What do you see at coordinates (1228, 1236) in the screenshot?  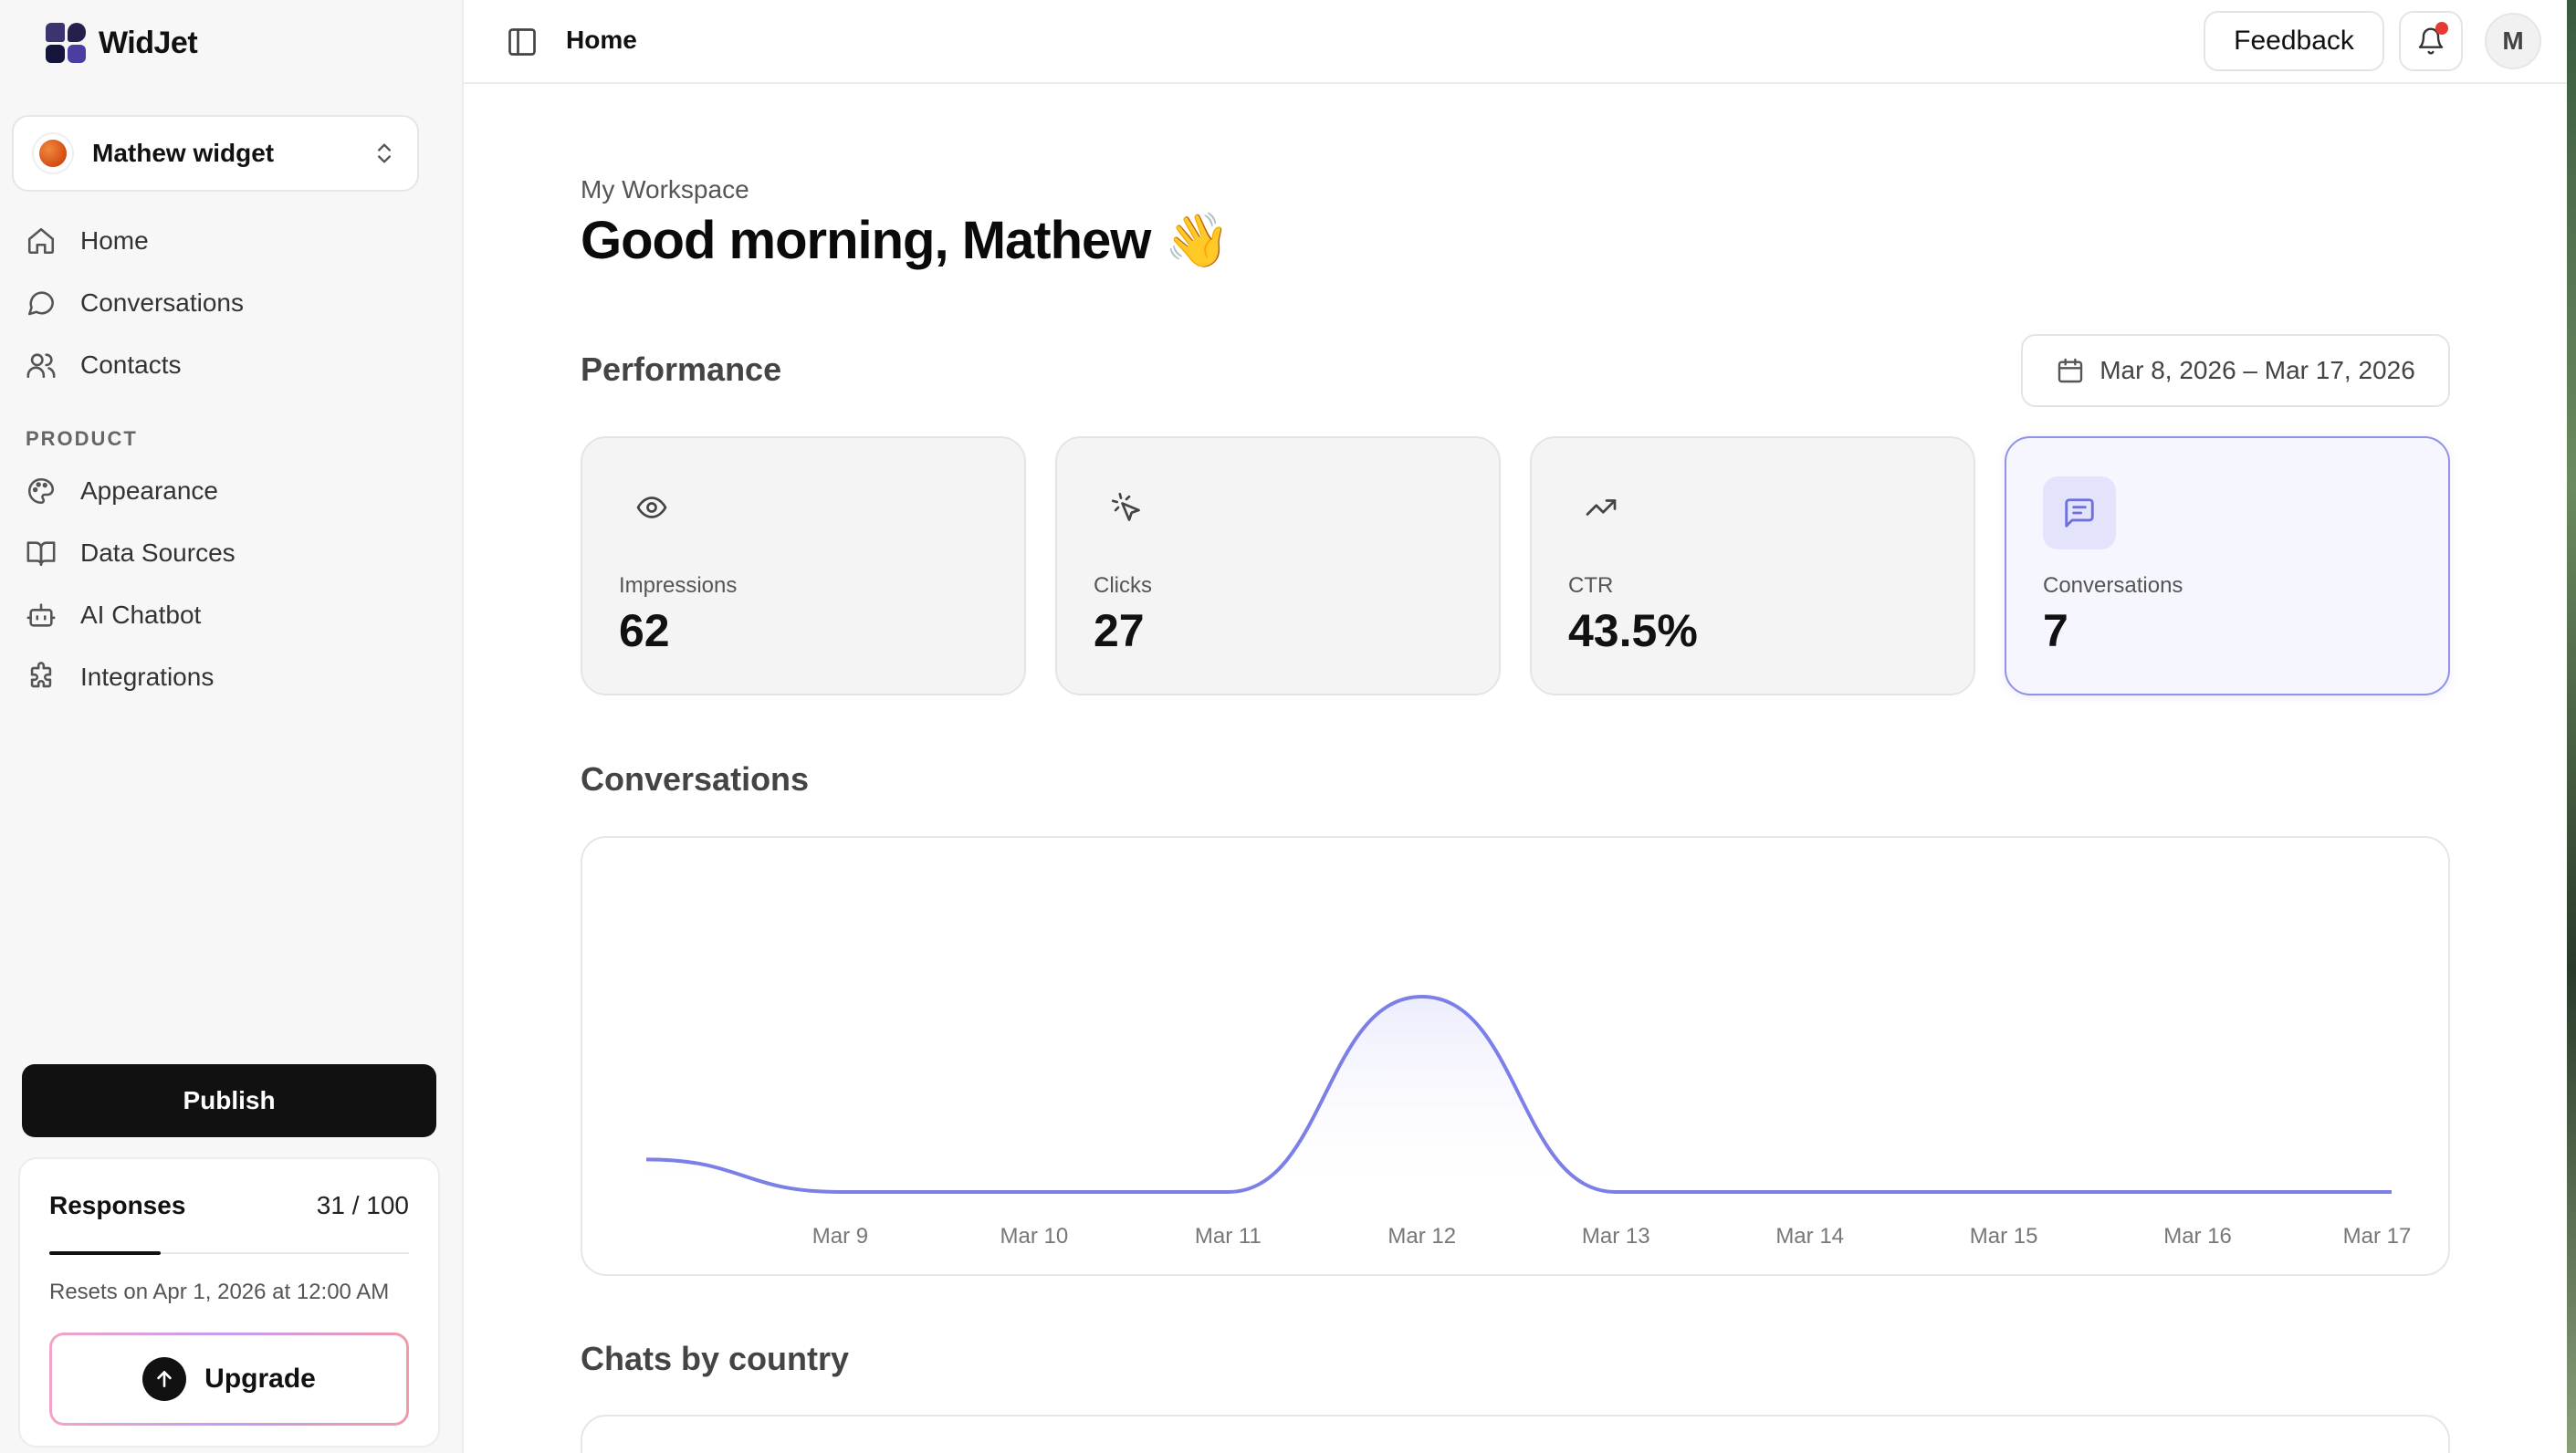 I see `chart-tick-label: Mar 11` at bounding box center [1228, 1236].